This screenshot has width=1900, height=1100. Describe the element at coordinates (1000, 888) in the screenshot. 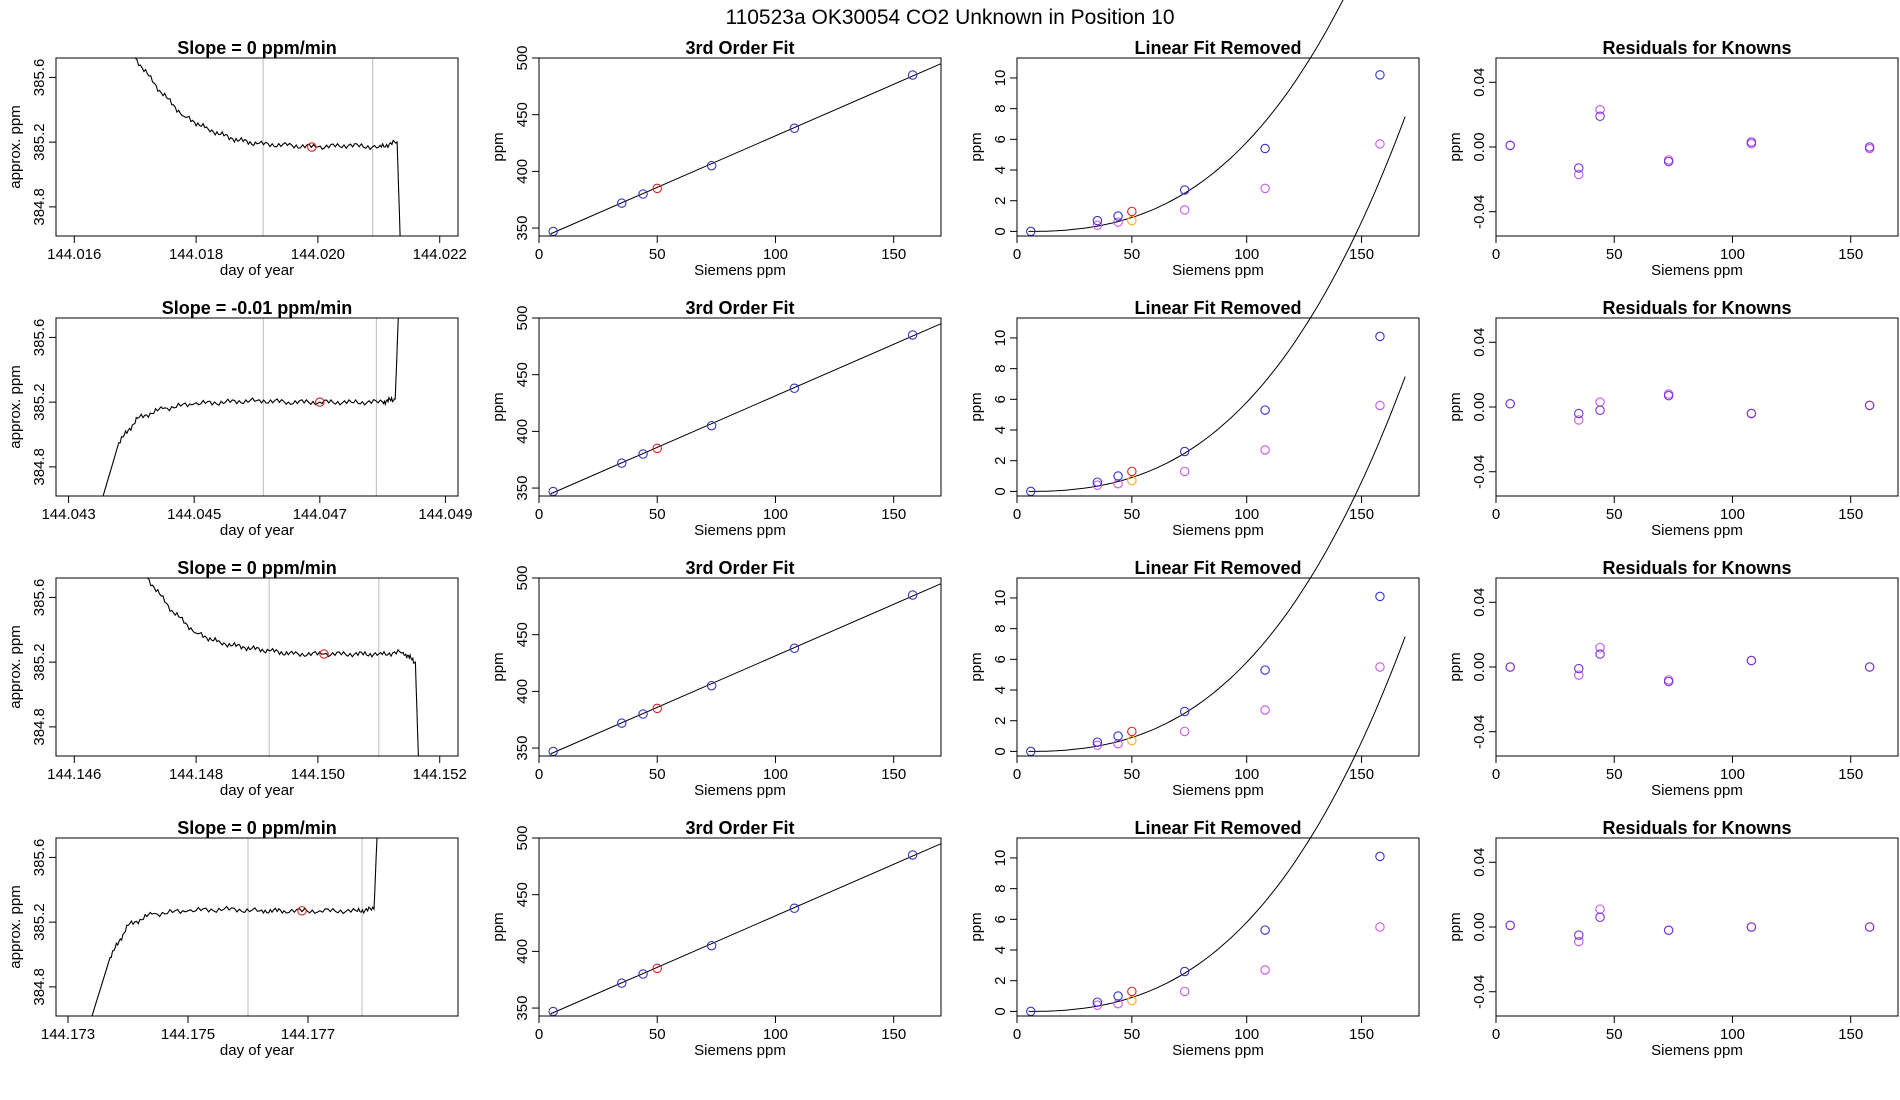

I see `linfit-ytick-label: 8` at that location.